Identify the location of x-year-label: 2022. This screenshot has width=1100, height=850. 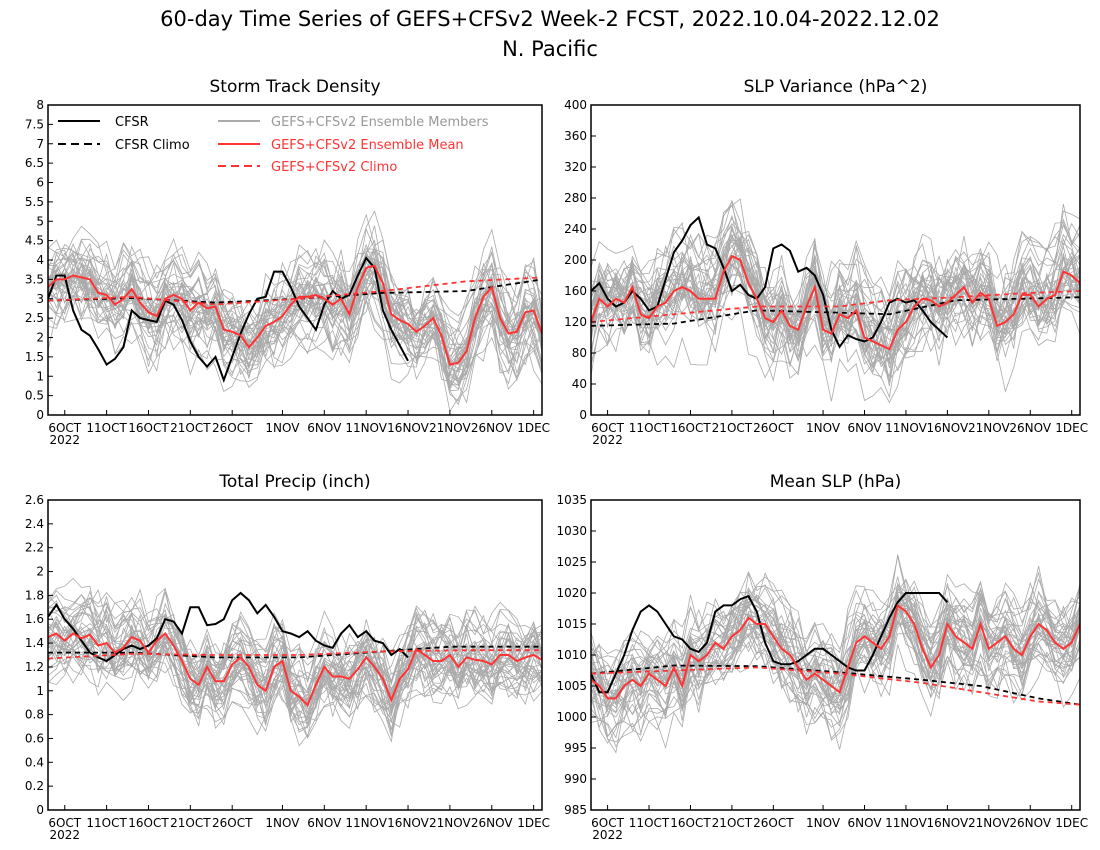
(607, 835).